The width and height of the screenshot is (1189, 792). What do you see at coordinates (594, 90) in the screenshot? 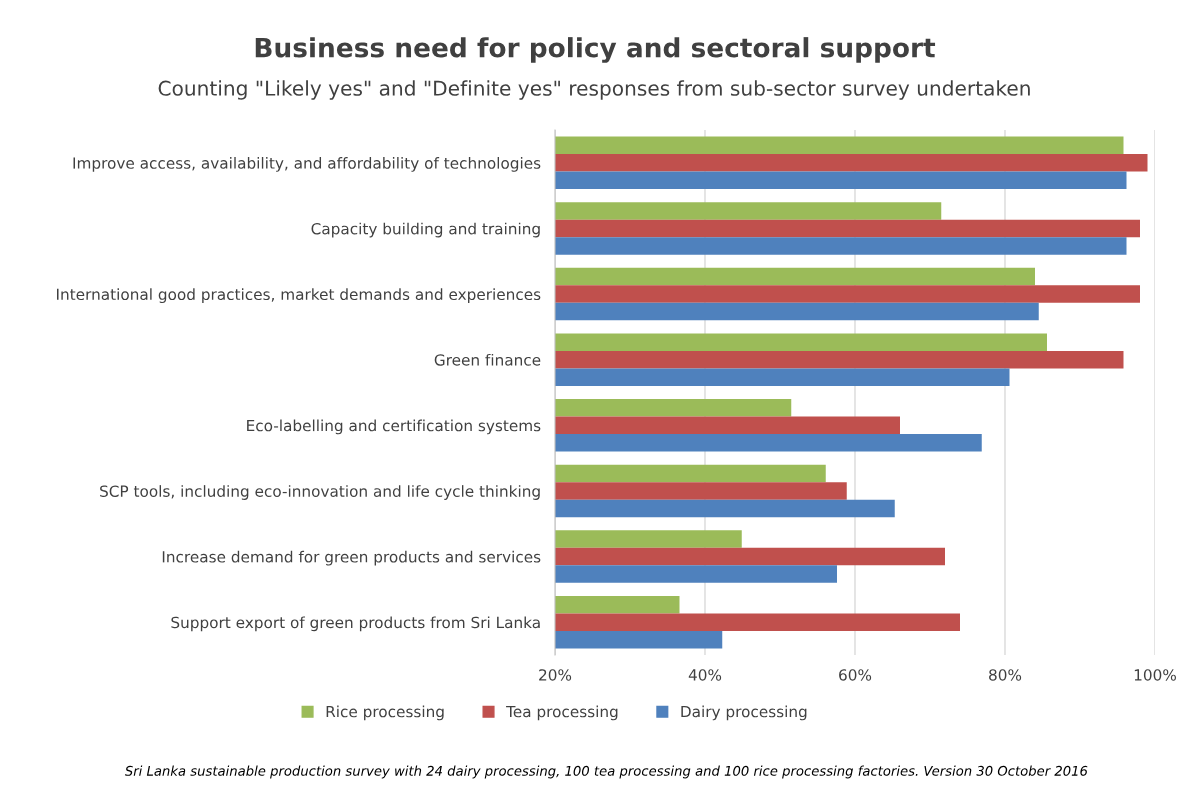
I see `chart-subtitle: Counting "Likely yes" and "Definite yes" responses from sub-sector survey undertaken` at bounding box center [594, 90].